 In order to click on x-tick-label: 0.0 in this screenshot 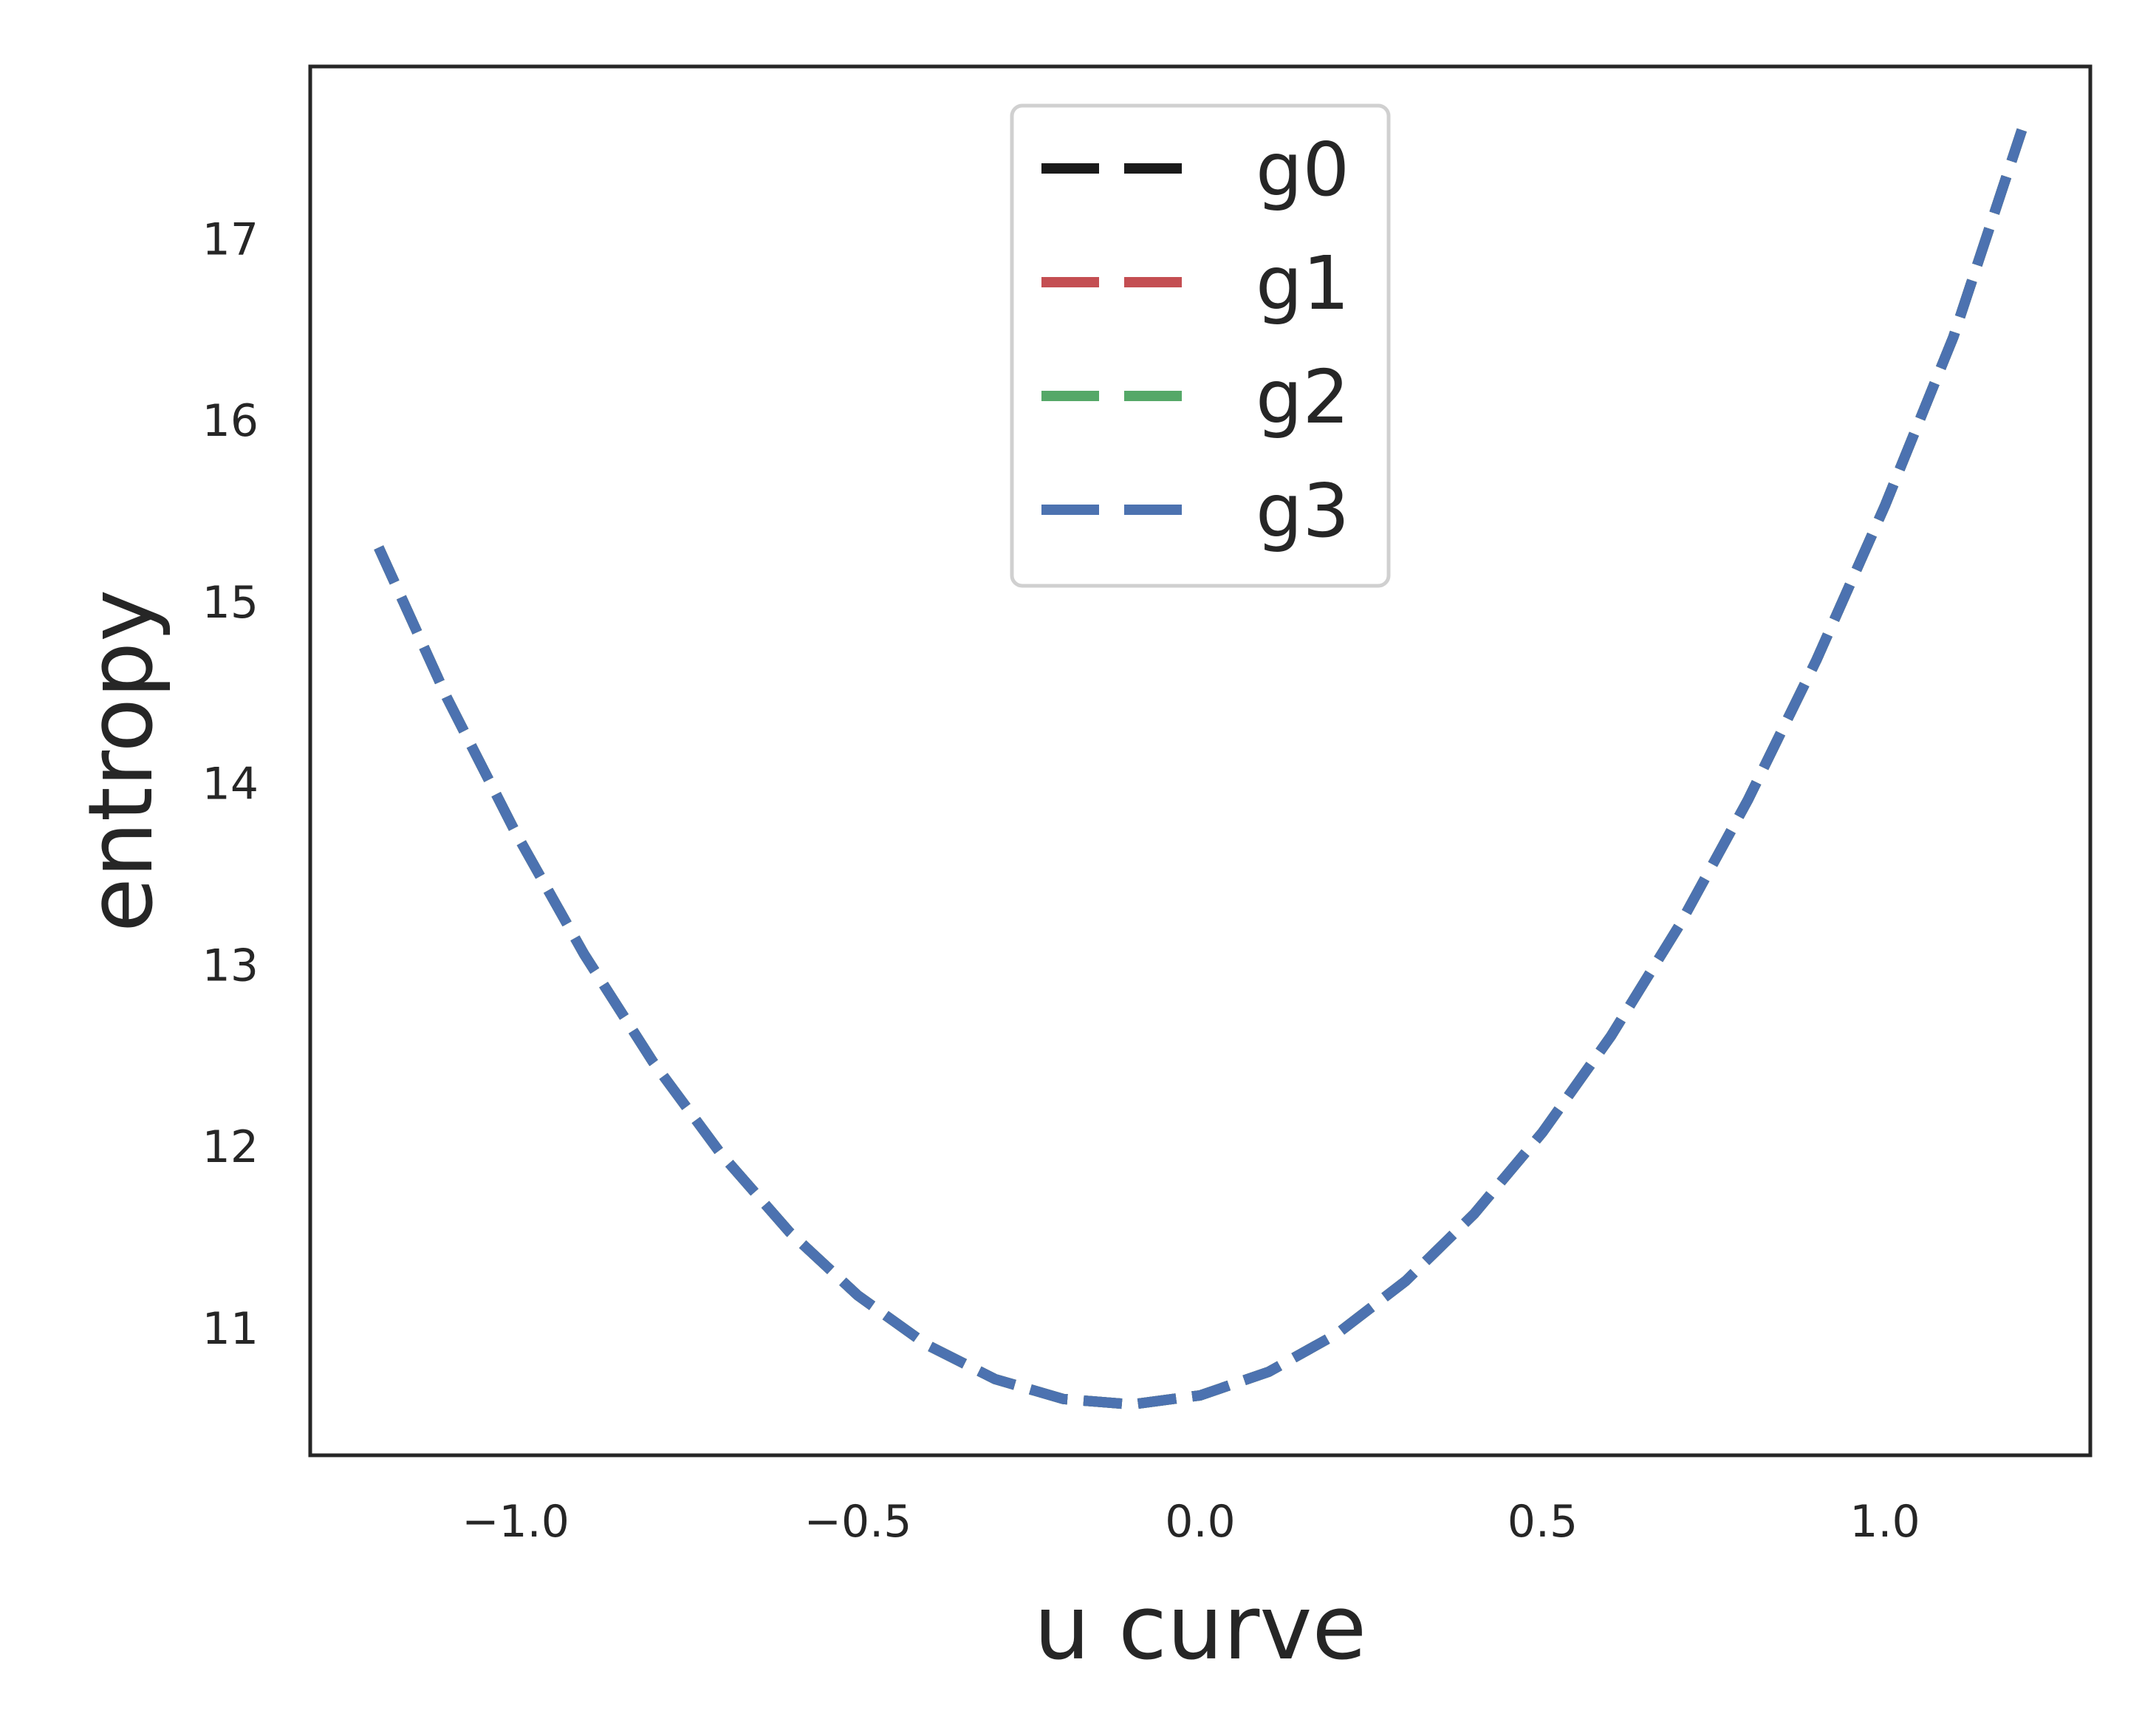, I will do `click(1200, 1522)`.